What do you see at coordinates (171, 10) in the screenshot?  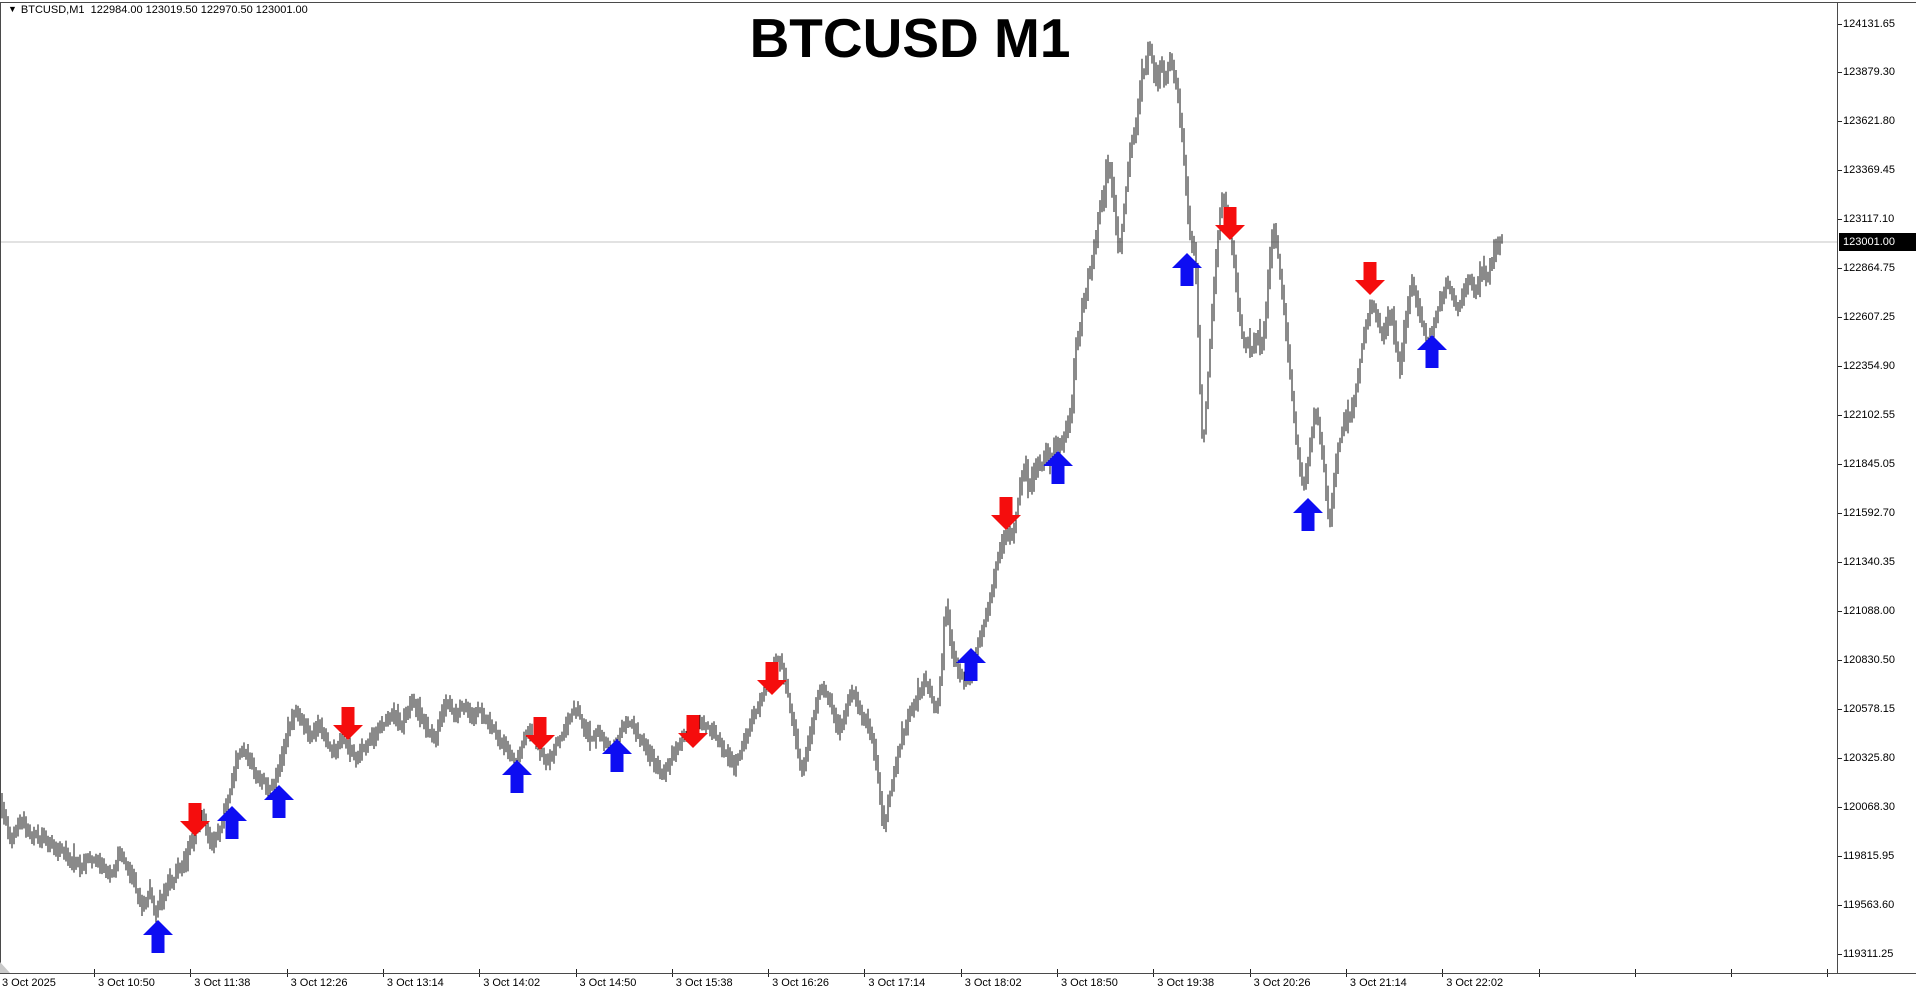 I see `quote-high: 123019.50` at bounding box center [171, 10].